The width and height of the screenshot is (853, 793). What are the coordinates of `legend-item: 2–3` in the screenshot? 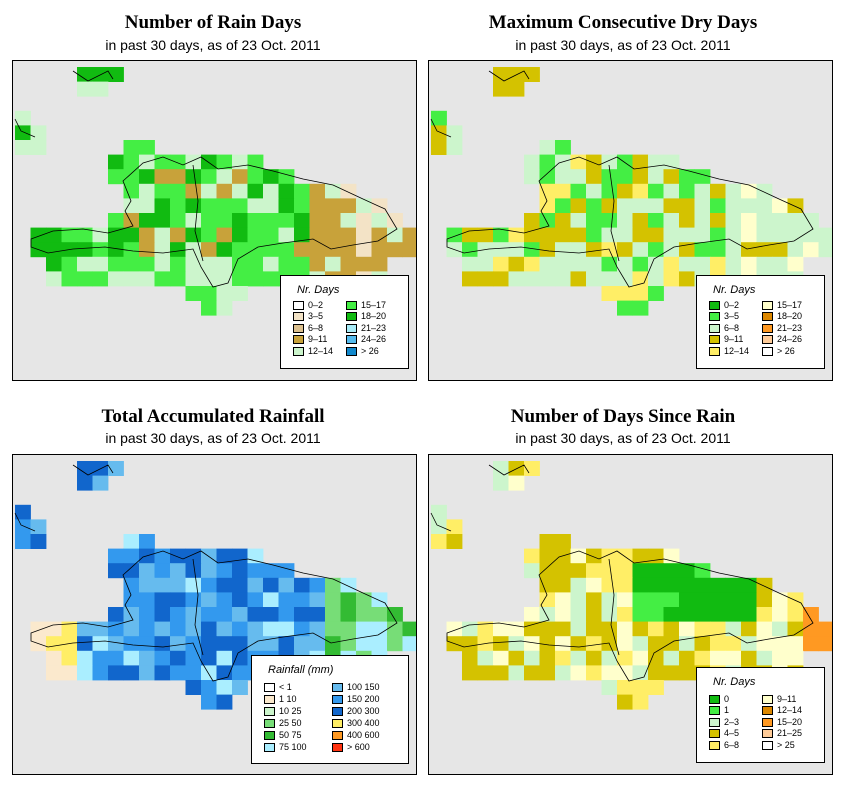 It's located at (724, 722).